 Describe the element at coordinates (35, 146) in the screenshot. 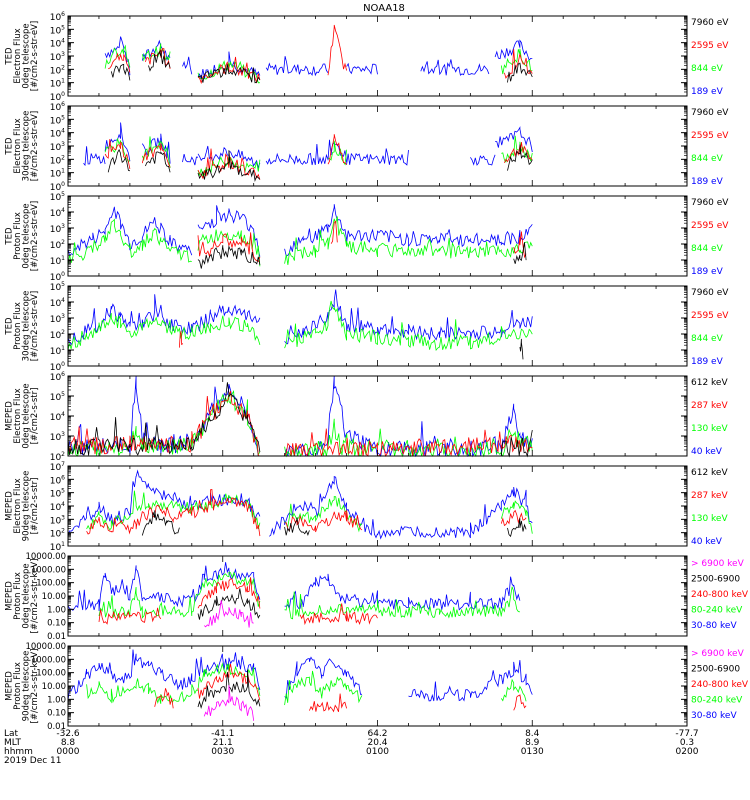

I see `y-axis-label-line: [#/cm2-s-str-eV]` at that location.